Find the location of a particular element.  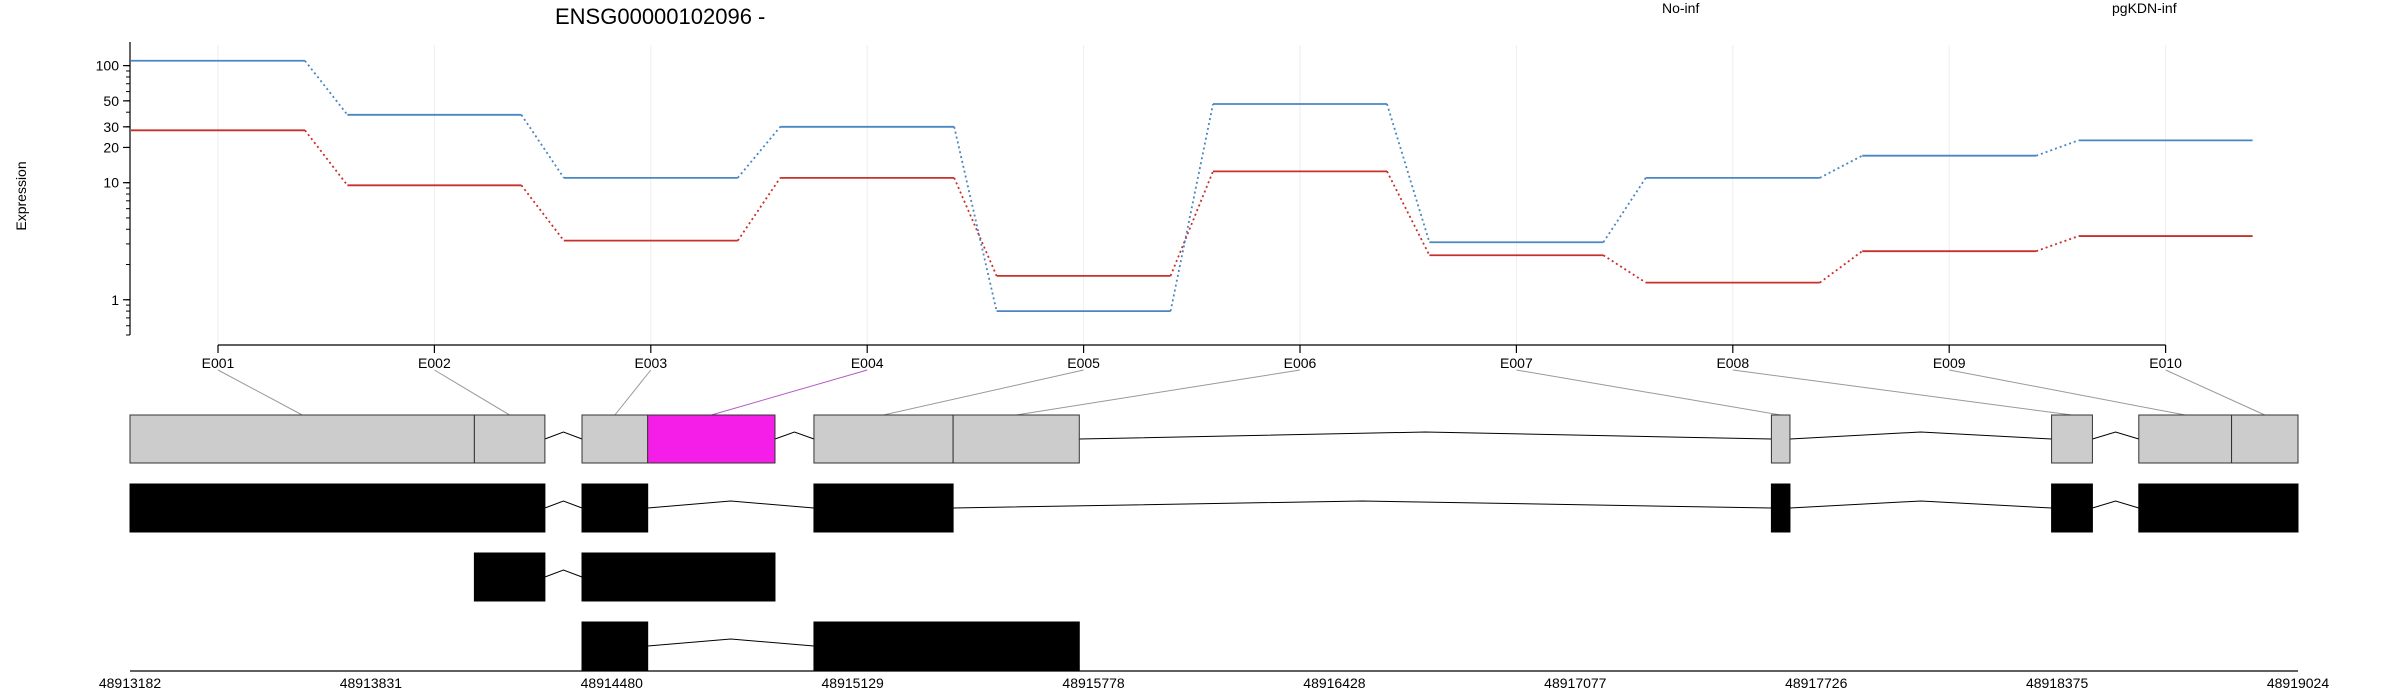

link-e010 is located at coordinates (2215, 392).